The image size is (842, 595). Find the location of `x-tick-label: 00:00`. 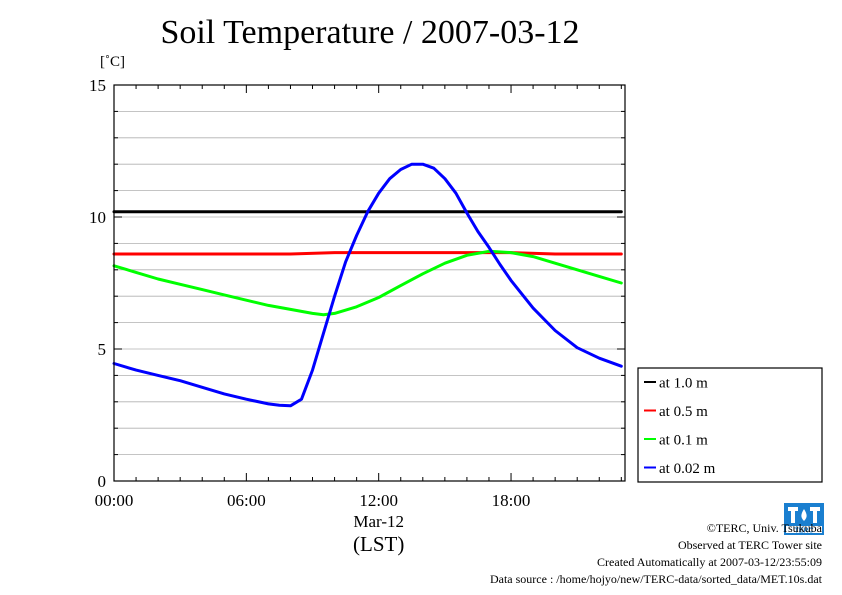

x-tick-label: 00:00 is located at coordinates (114, 500).